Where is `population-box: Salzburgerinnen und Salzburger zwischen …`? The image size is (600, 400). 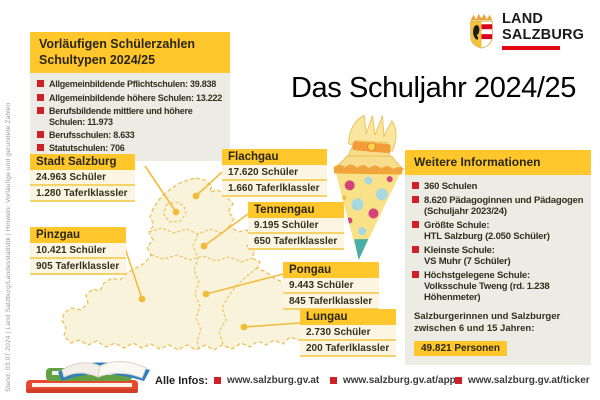
population-box: Salzburgerinnen und Salzburger zwischen … is located at coordinates (498, 334).